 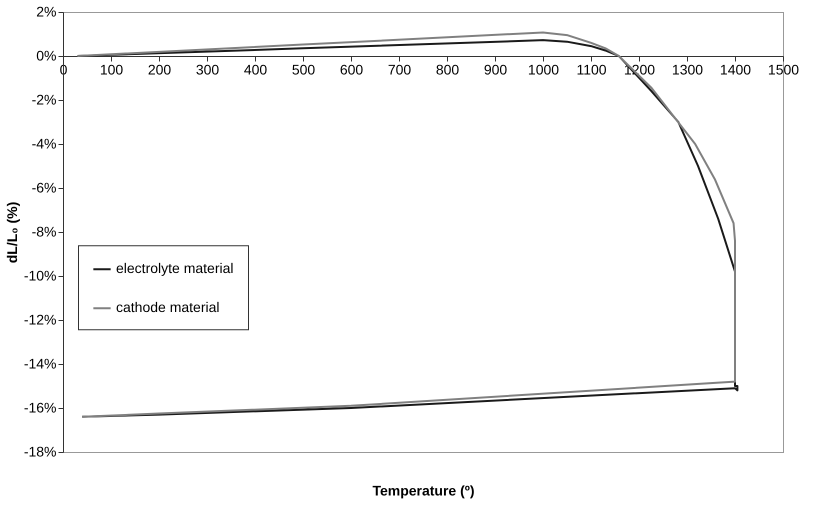 What do you see at coordinates (784, 70) in the screenshot?
I see `x-tick-label: 1500` at bounding box center [784, 70].